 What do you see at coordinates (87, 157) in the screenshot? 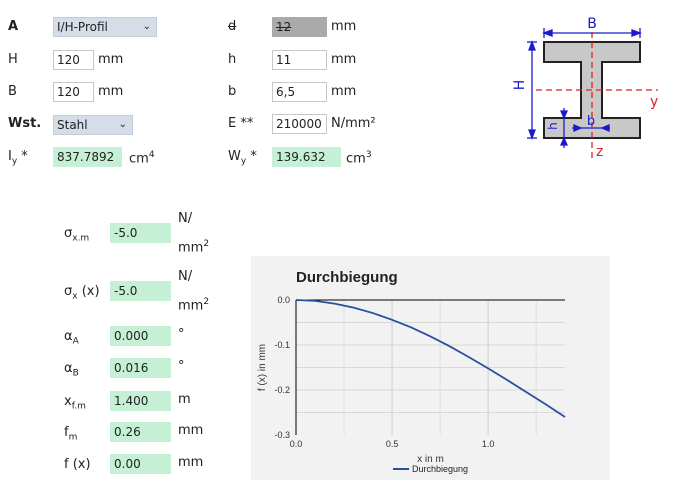
I see `iy-output: 837.7892` at bounding box center [87, 157].